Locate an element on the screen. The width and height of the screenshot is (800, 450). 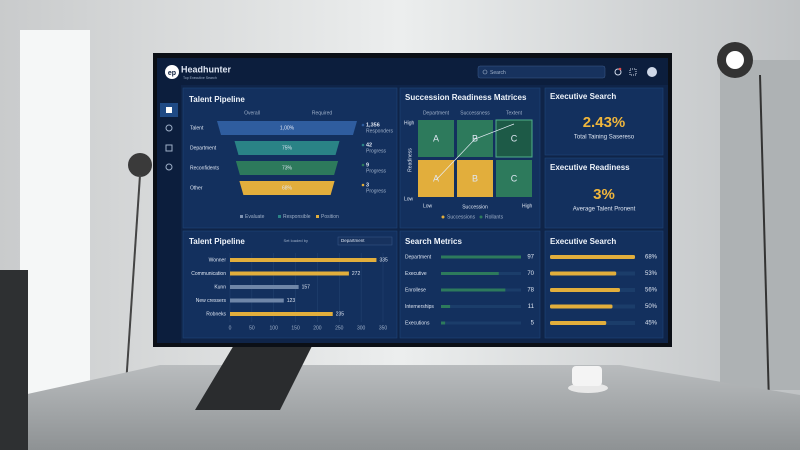
category-label: Executions is located at coordinates (417, 323).